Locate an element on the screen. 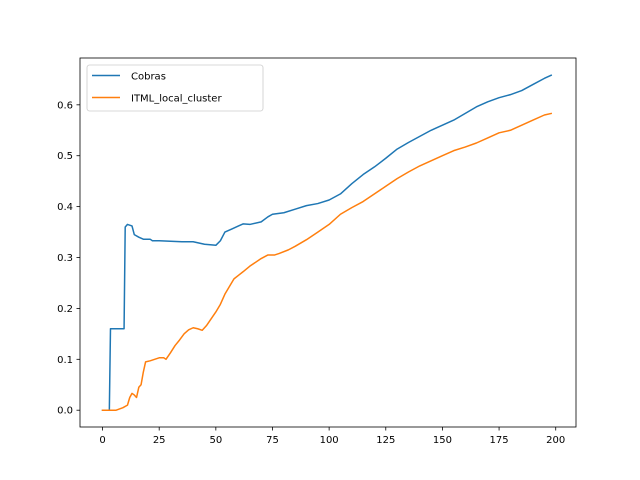  y-tick-label: 0.2 is located at coordinates (65, 309).